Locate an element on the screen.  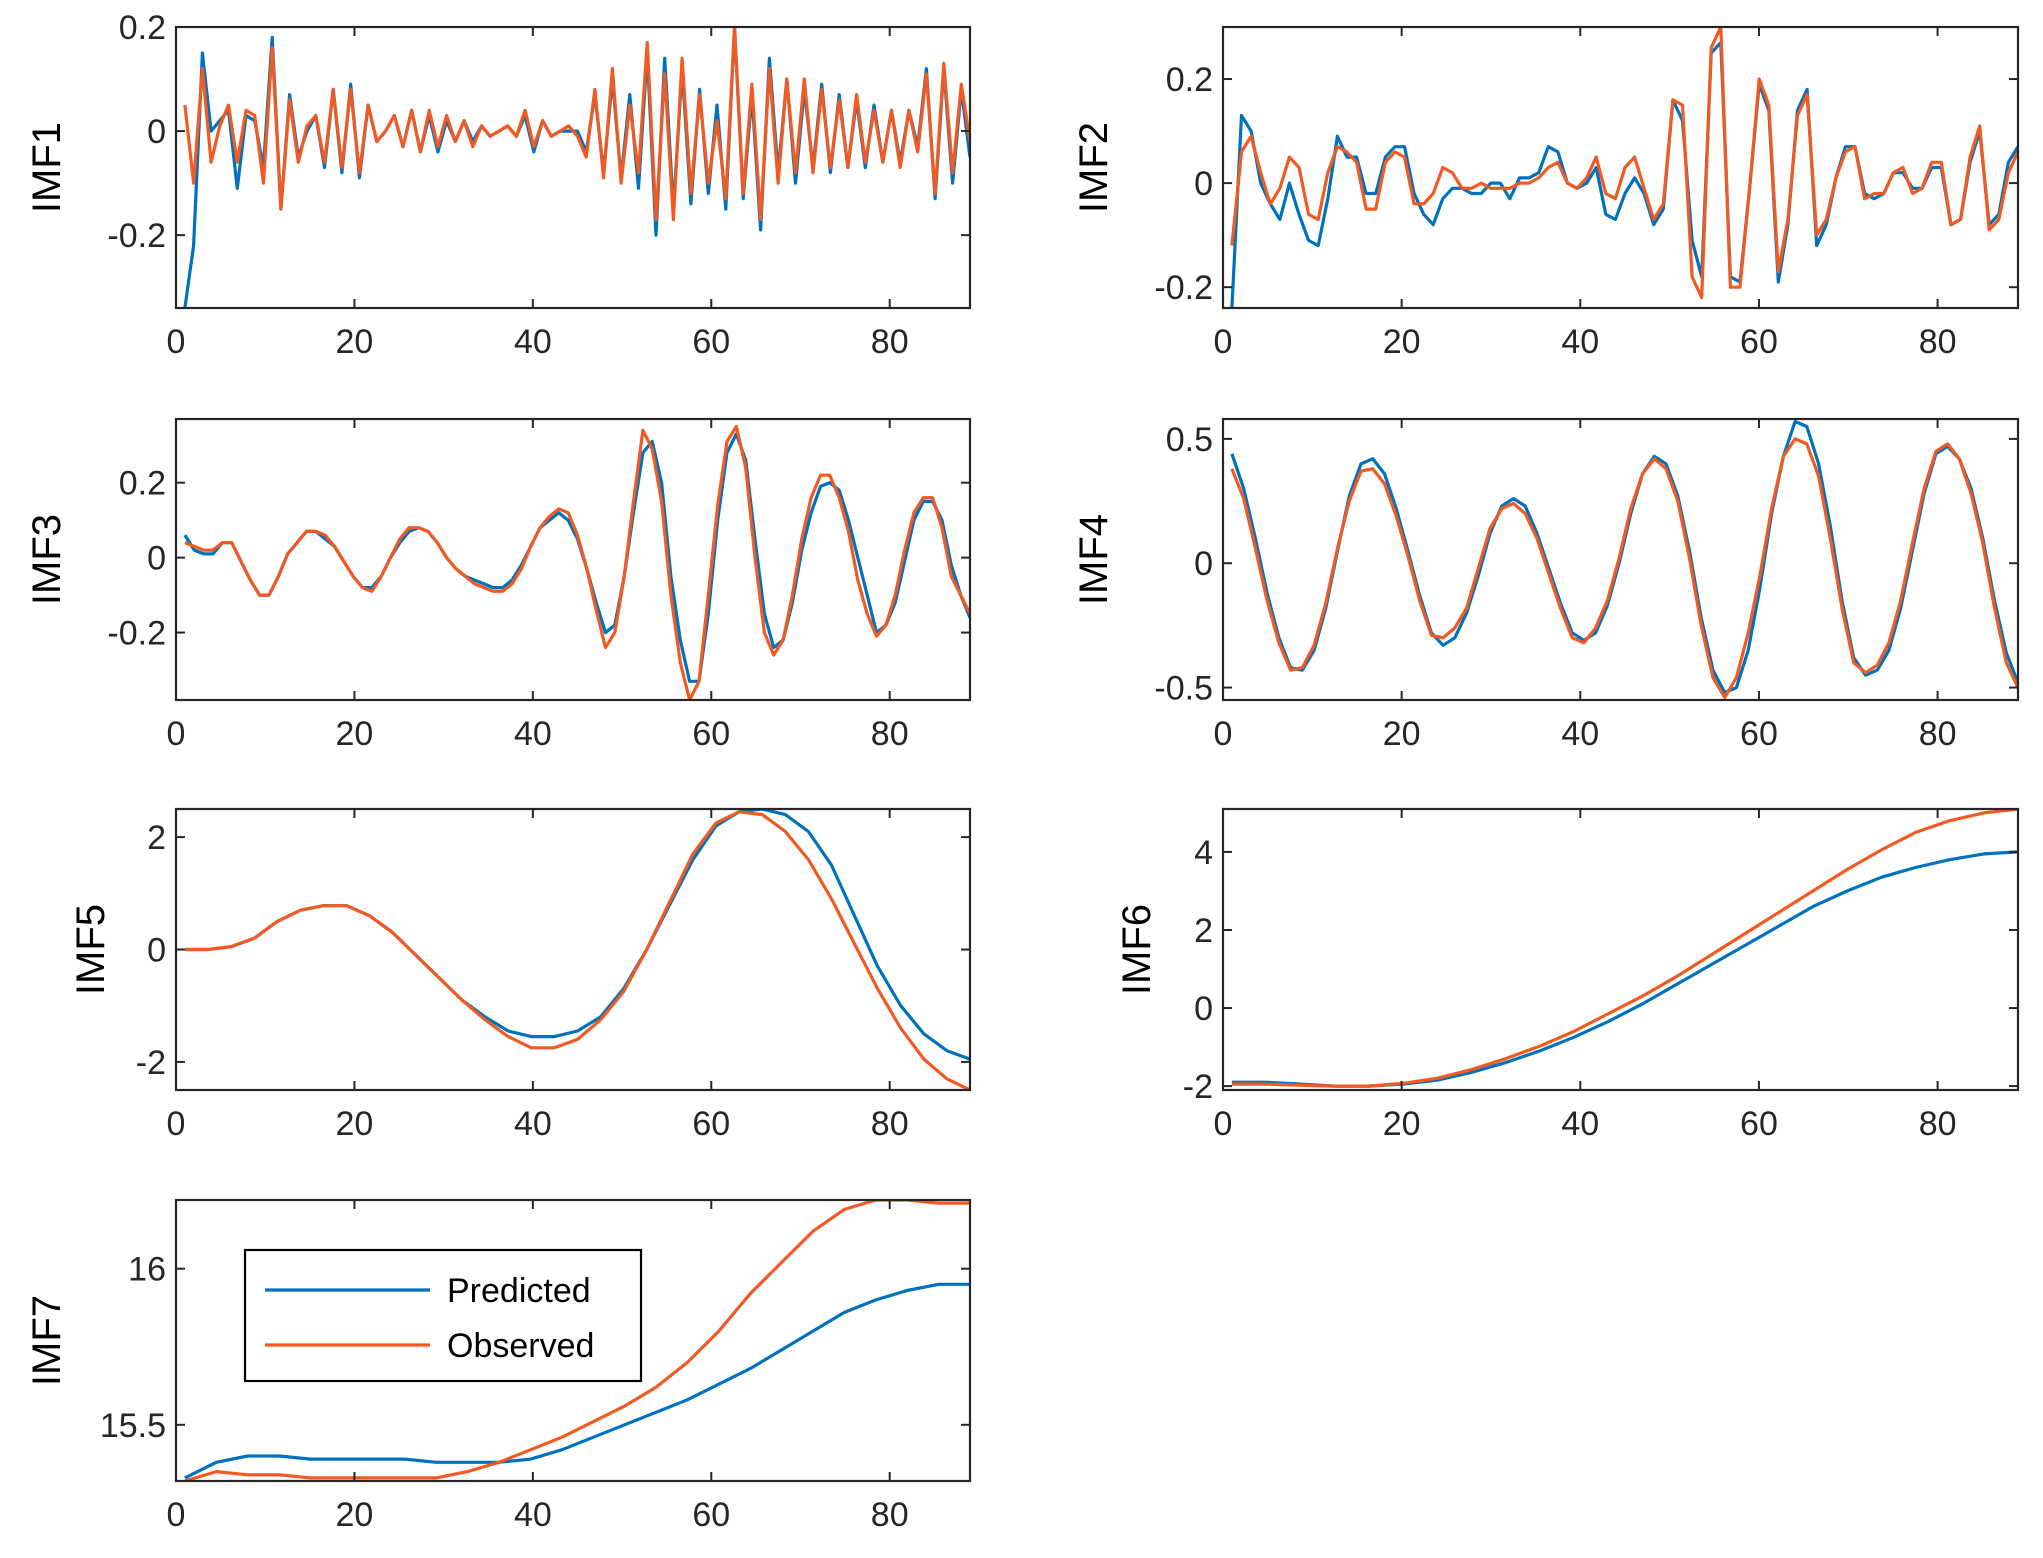
legend-box is located at coordinates (443, 1315).